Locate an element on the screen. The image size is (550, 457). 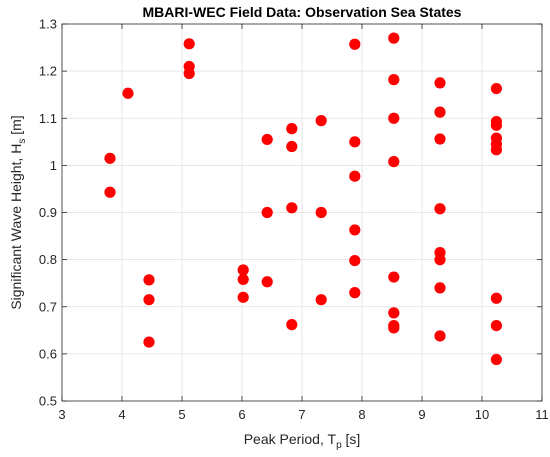
y-tick-label: 0.5 is located at coordinates (48, 401).